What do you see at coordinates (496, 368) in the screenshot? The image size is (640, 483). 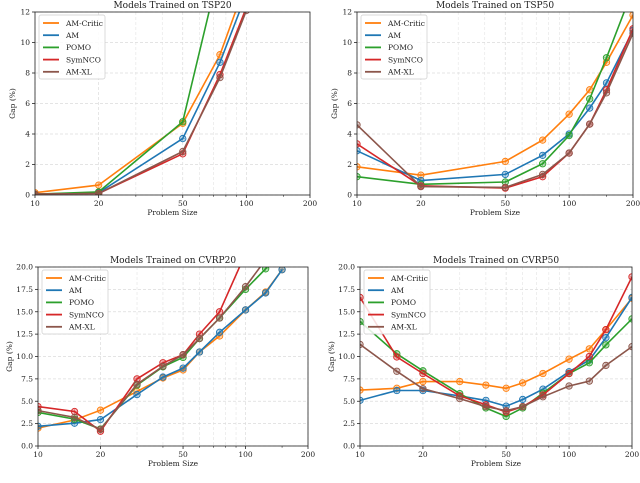 I see `series-line-POMO` at bounding box center [496, 368].